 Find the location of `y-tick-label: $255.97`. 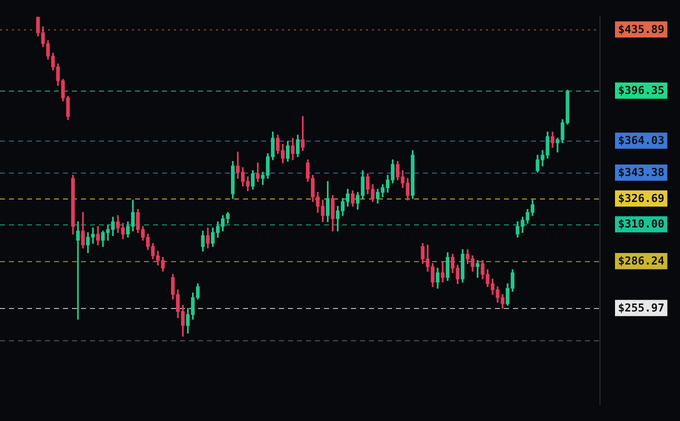

y-tick-label: $255.97 is located at coordinates (641, 307).